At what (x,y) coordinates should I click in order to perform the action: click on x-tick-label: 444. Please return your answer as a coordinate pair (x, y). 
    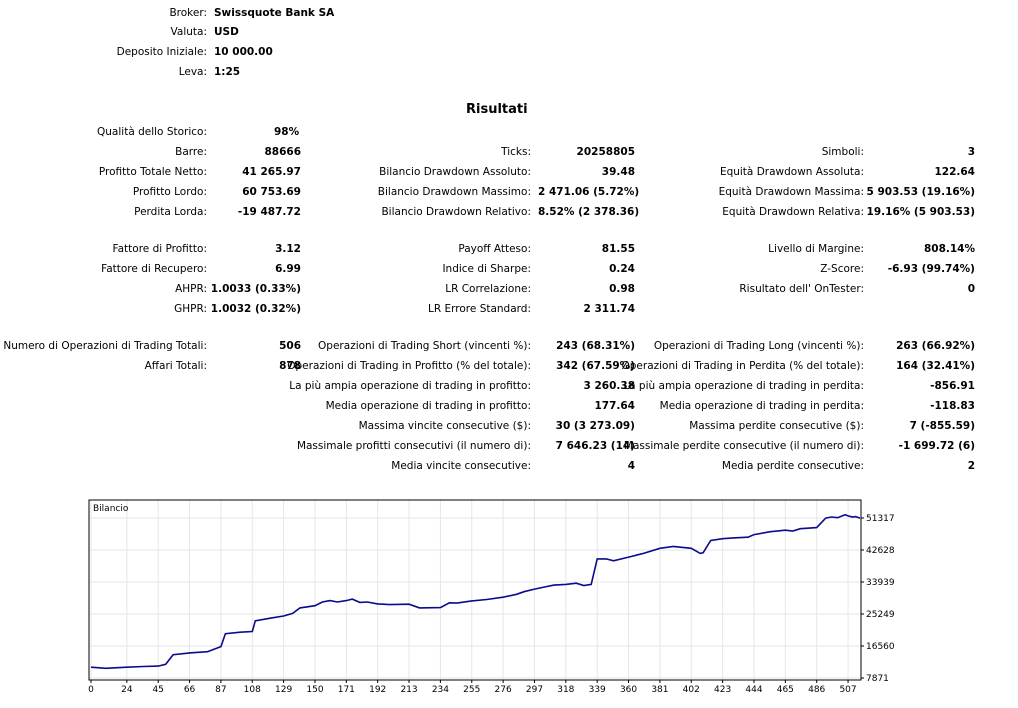
    Looking at the image, I should click on (753, 690).